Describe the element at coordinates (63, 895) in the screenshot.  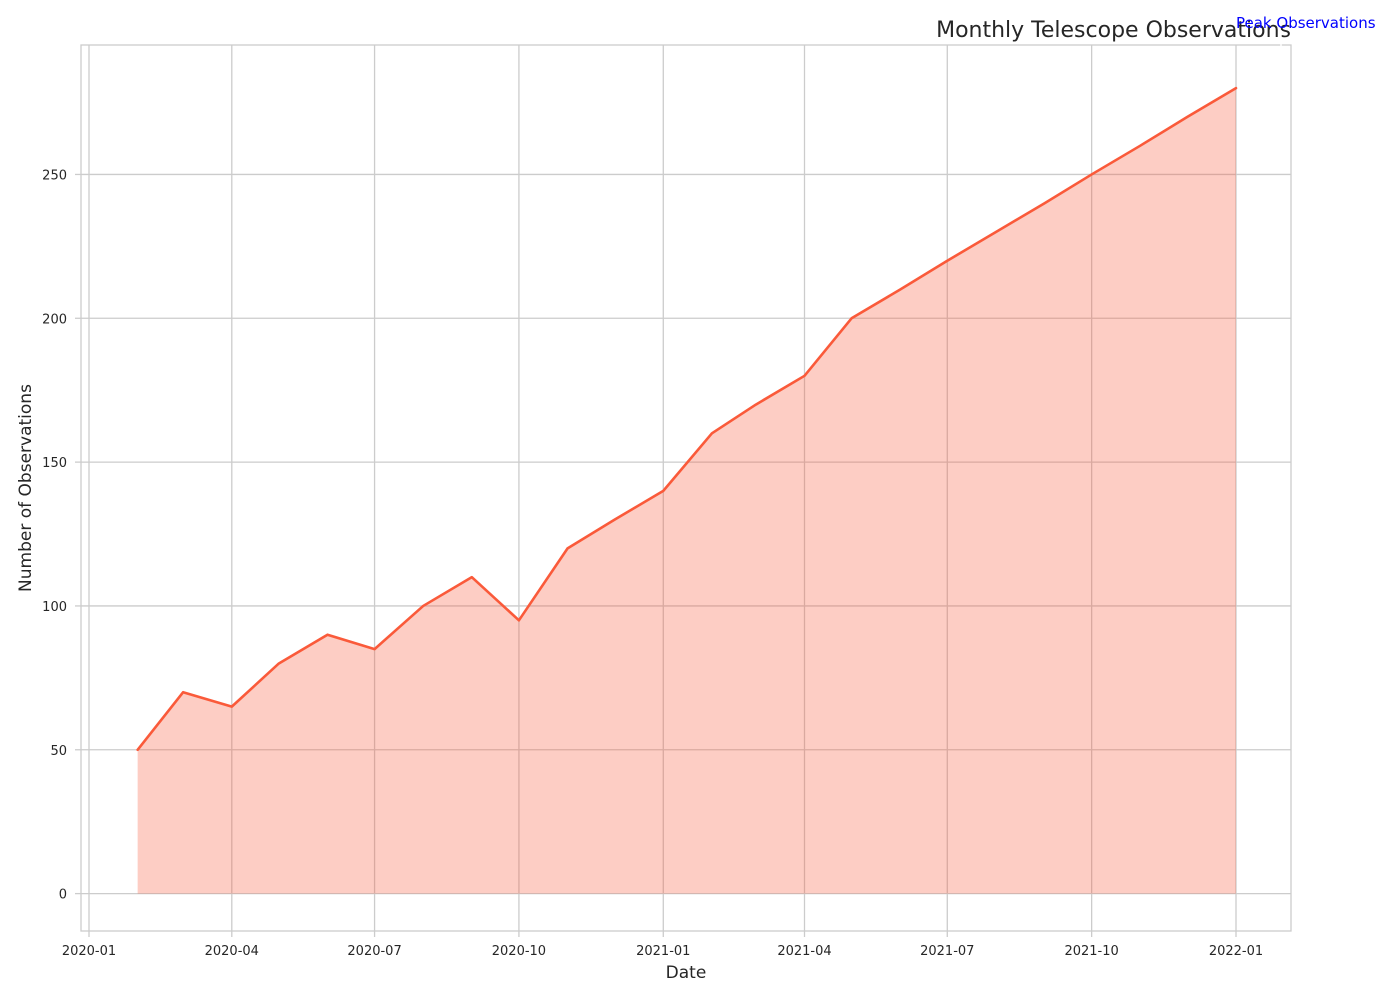
I see `y-tick-label: 0` at that location.